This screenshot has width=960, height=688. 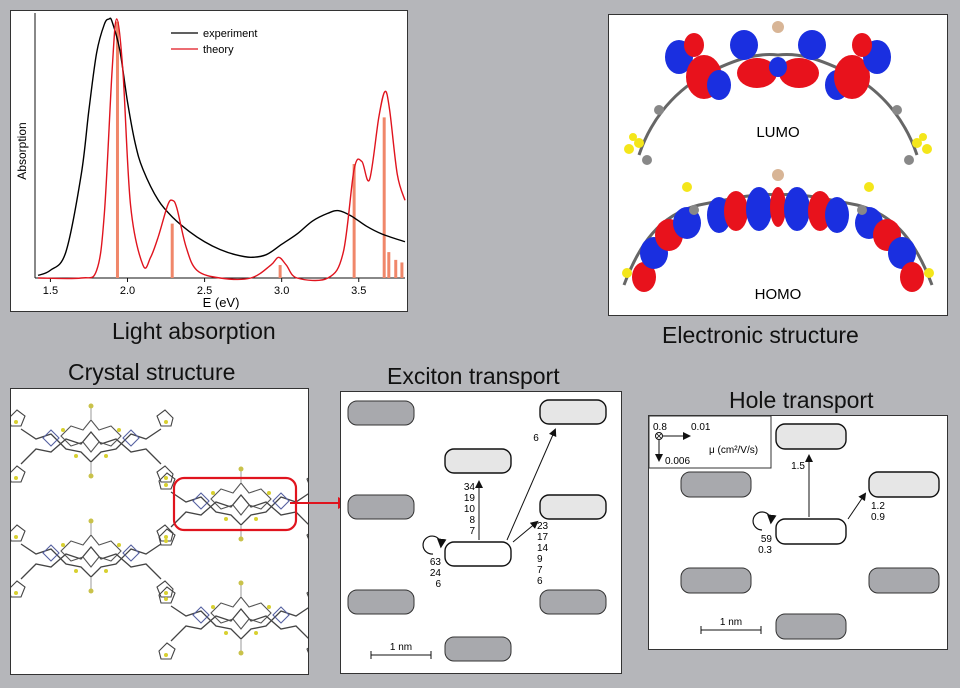 What do you see at coordinates (50, 291) in the screenshot?
I see `x-tick-label: 1.5` at bounding box center [50, 291].